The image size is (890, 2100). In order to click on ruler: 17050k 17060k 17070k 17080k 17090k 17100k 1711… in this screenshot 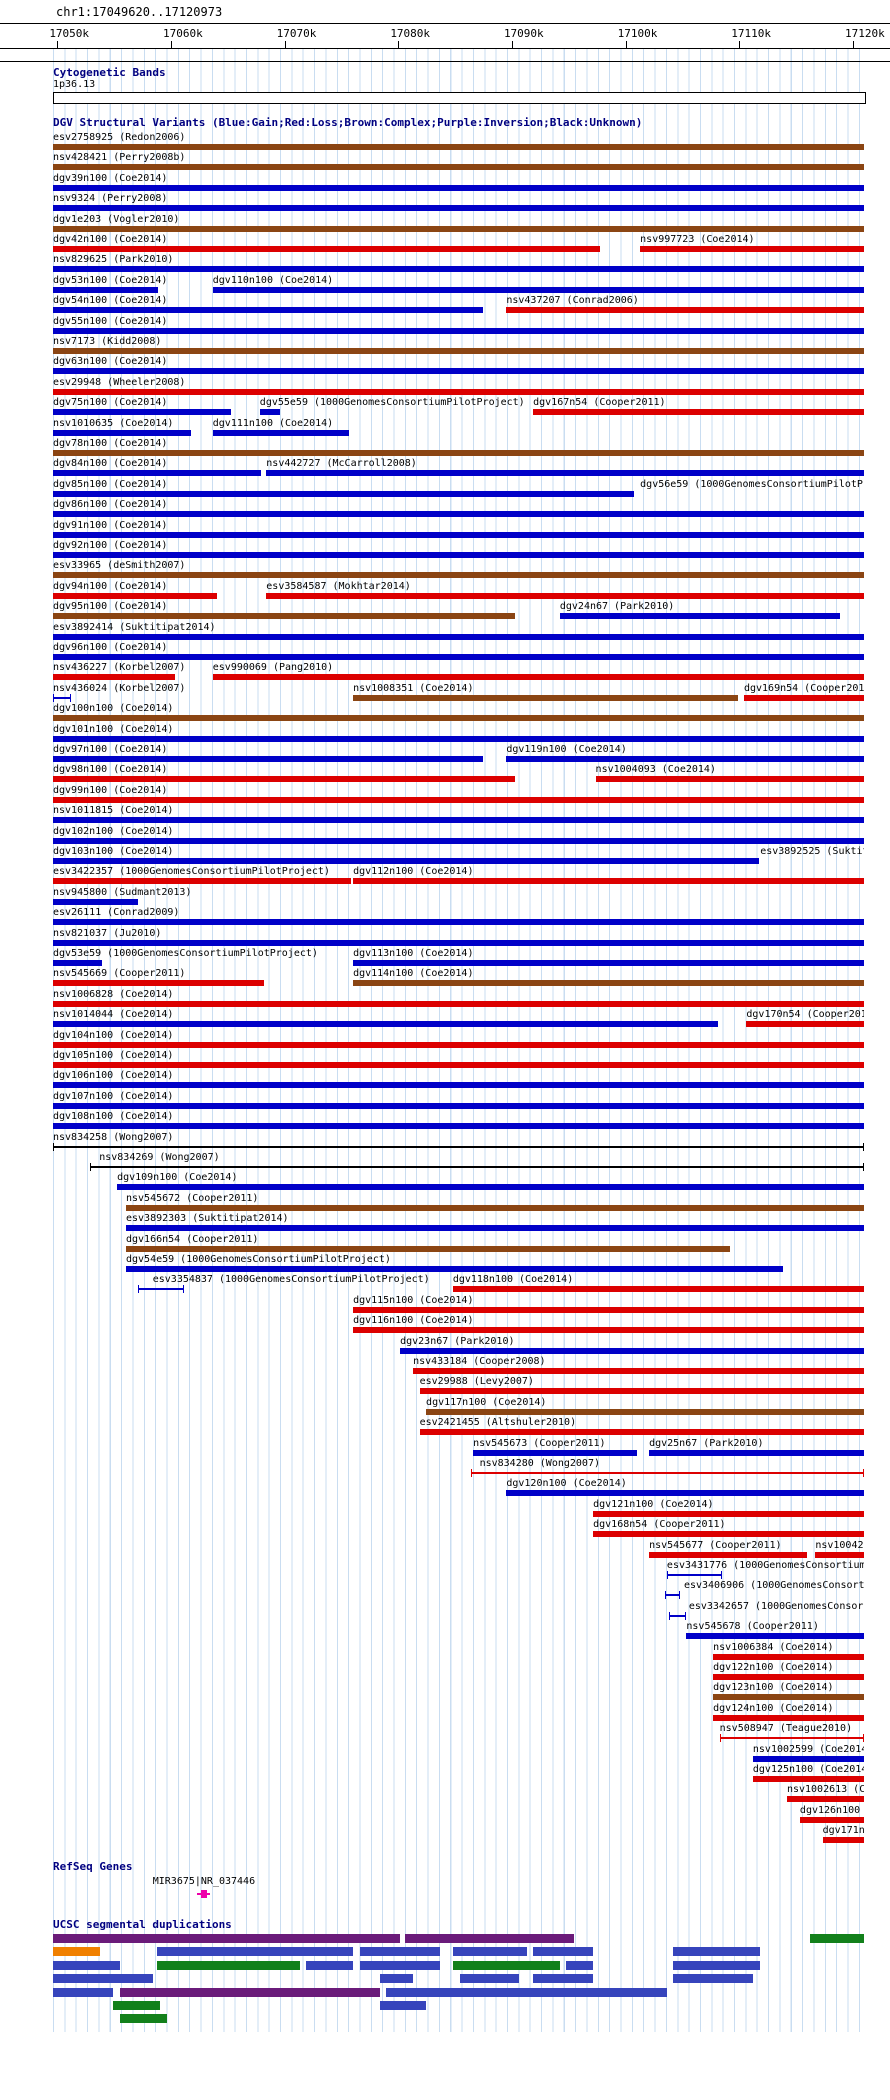, I will do `click(467, 37)`.